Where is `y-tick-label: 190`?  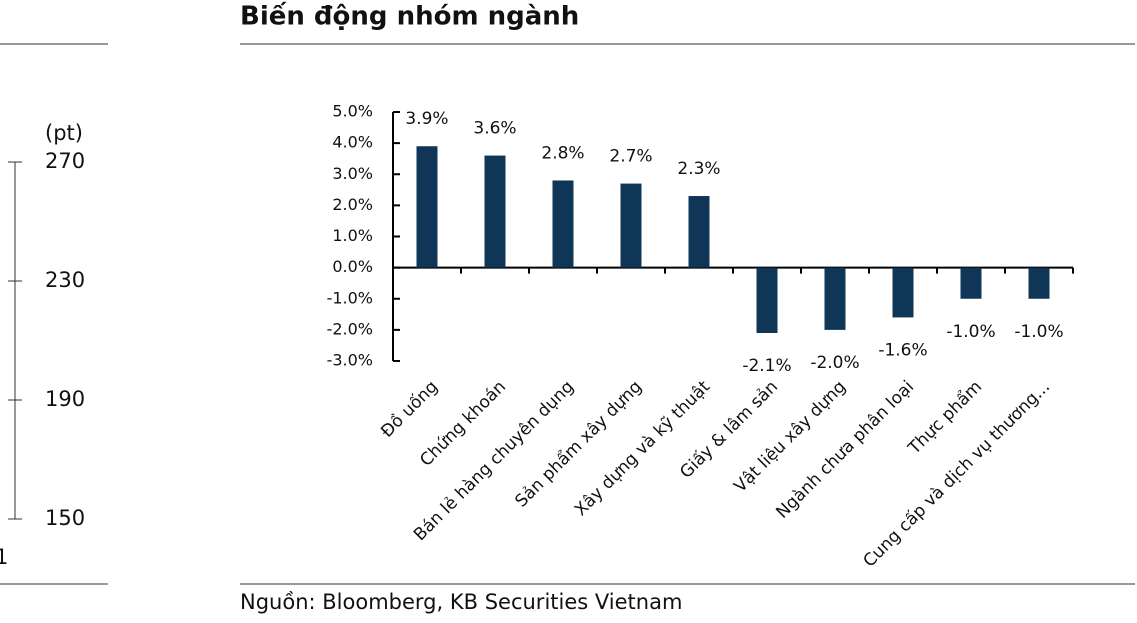 y-tick-label: 190 is located at coordinates (65, 399).